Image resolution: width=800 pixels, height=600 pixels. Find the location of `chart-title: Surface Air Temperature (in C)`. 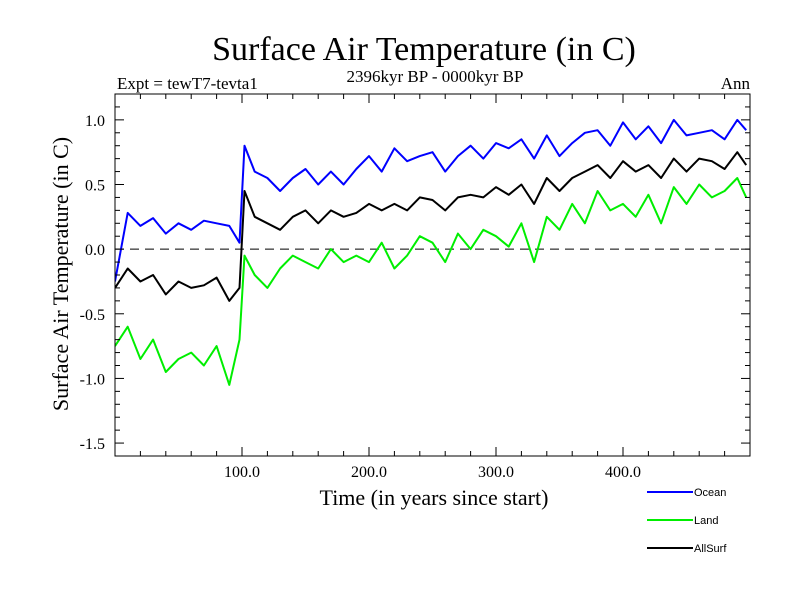

chart-title: Surface Air Temperature (in C) is located at coordinates (424, 49).